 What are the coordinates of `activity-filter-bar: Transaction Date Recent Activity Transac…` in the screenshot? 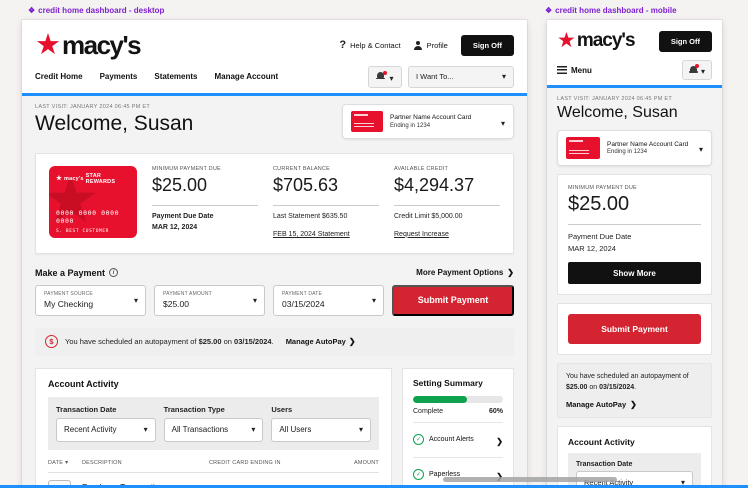 It's located at (634, 470).